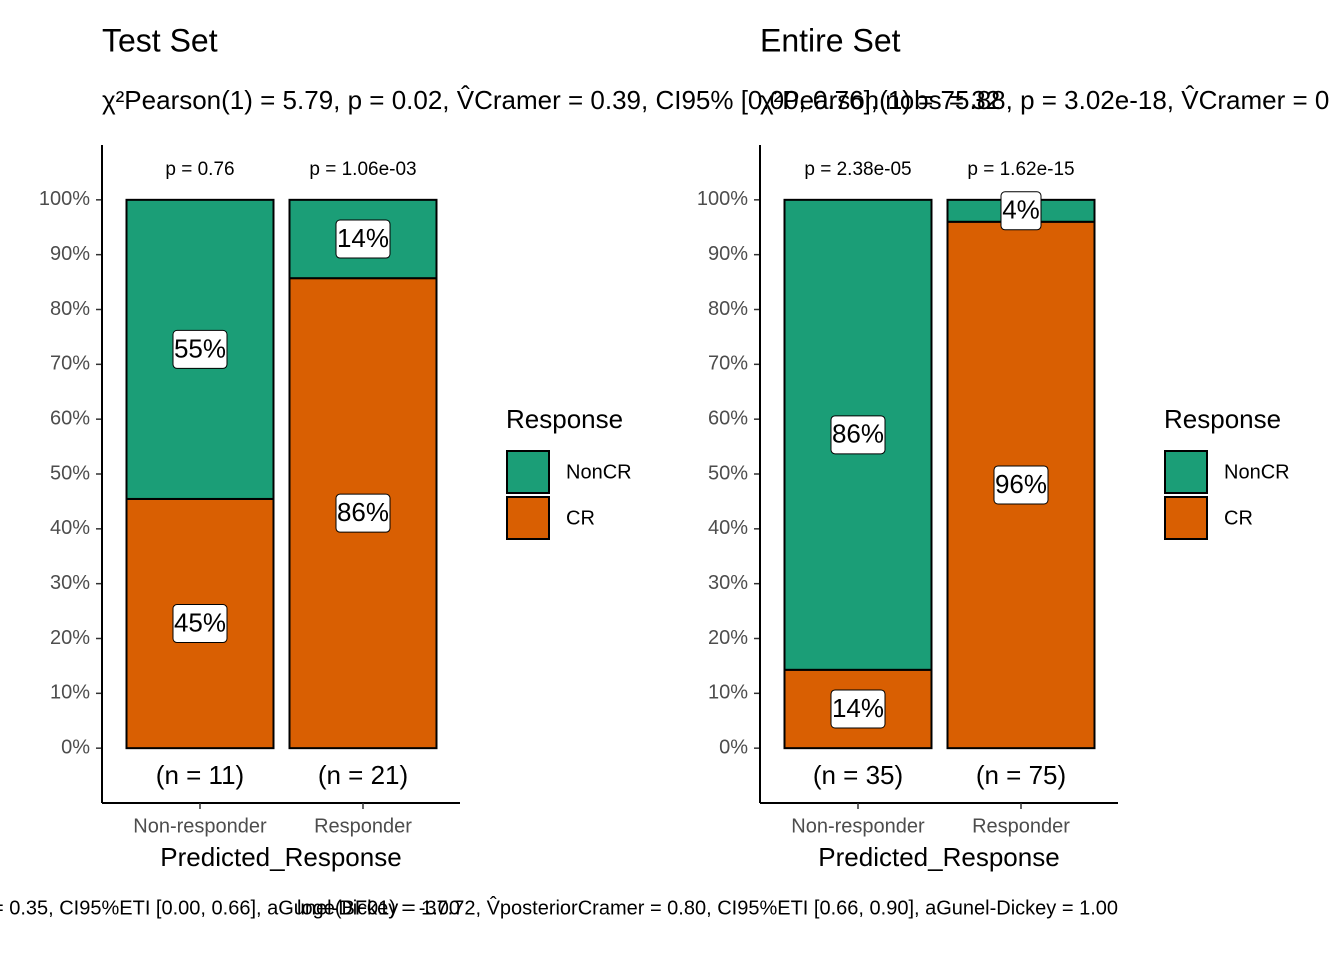 This screenshot has width=1344, height=960. Describe the element at coordinates (363, 775) in the screenshot. I see `count-label: (n = 21)` at that location.